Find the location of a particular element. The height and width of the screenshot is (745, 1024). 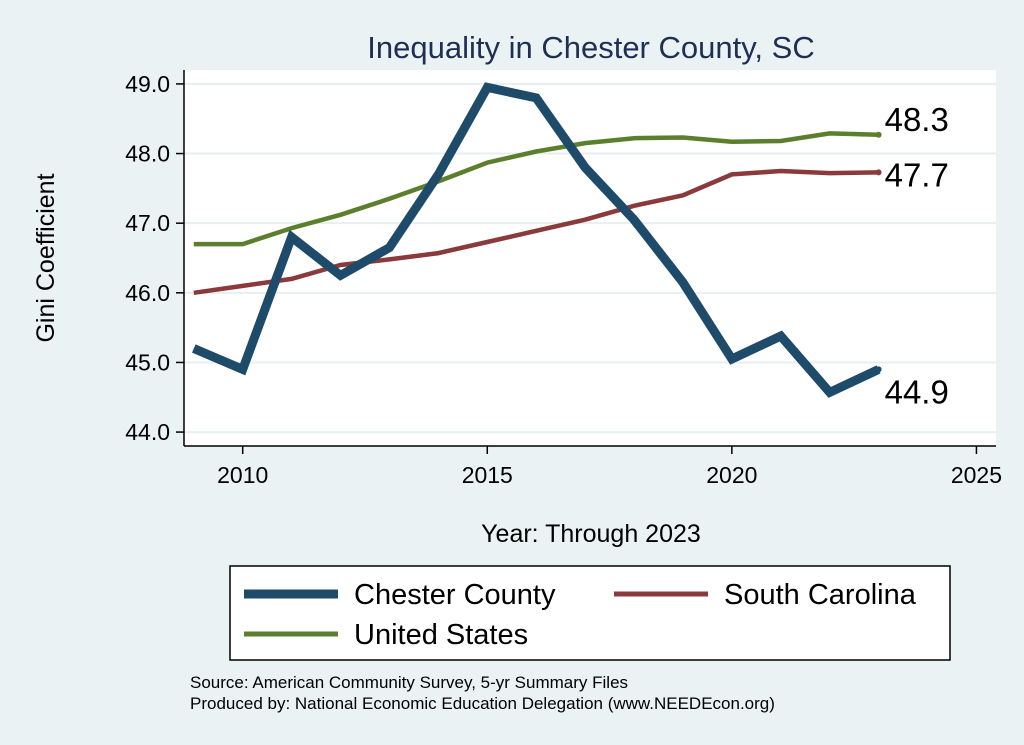

y-tick-label-1: 45.0 is located at coordinates (147, 362).